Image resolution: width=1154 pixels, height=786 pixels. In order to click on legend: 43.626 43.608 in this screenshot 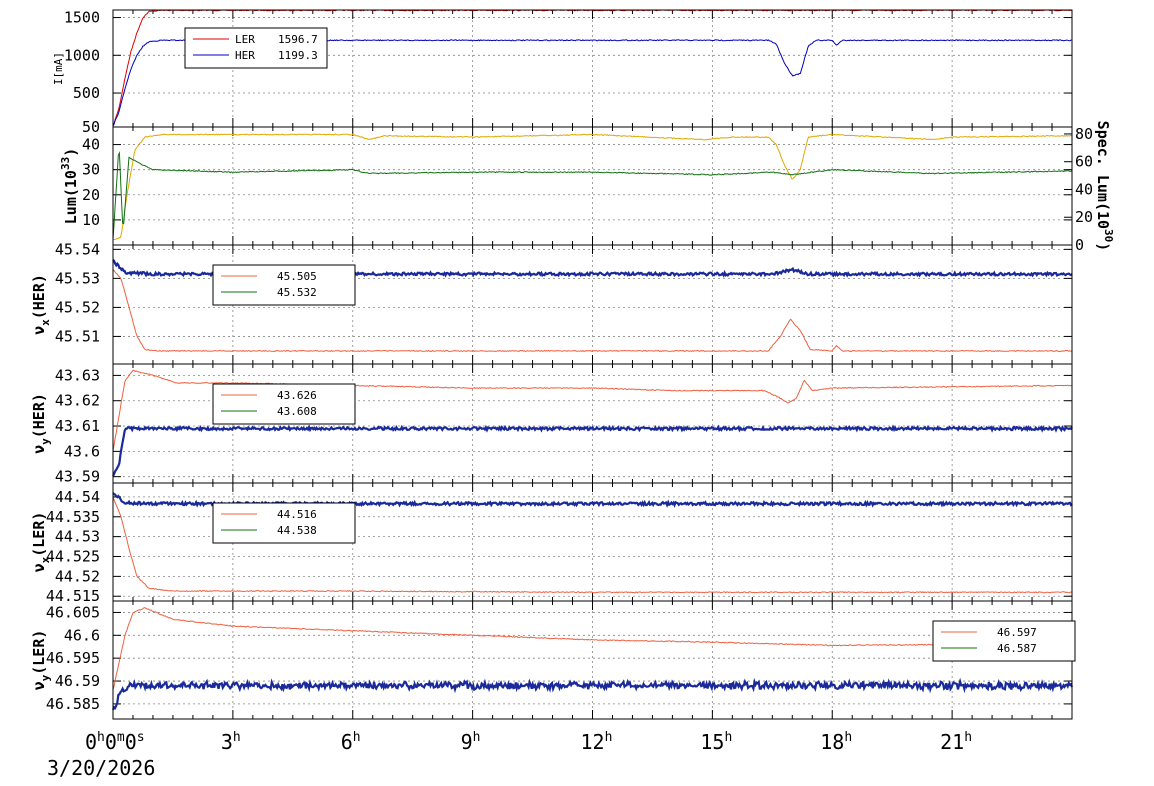, I will do `click(284, 404)`.